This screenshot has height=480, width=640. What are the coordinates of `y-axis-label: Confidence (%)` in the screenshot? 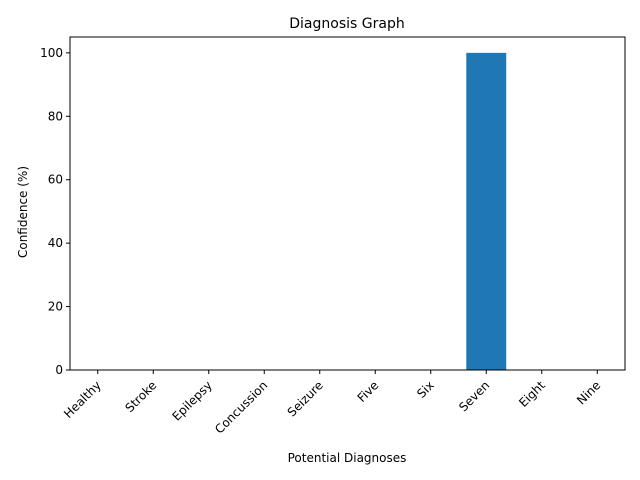 It's located at (23, 212).